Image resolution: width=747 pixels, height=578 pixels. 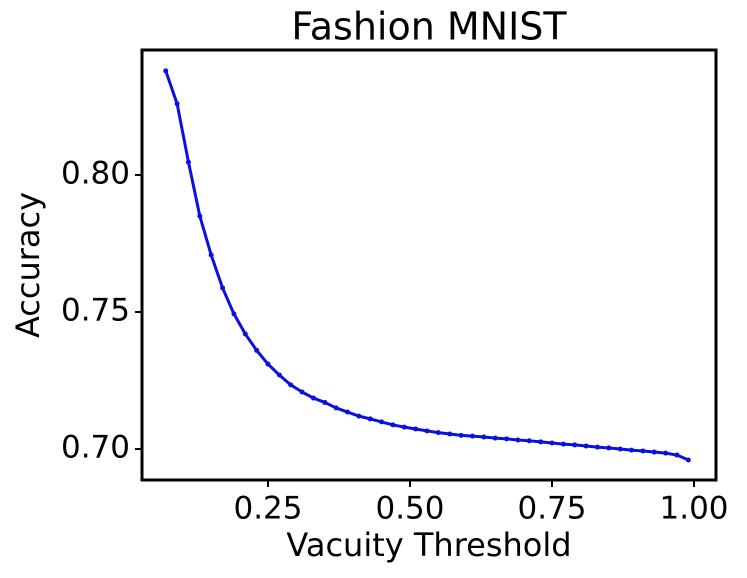 I want to click on y-tick-label: 0.80, so click(x=95, y=173).